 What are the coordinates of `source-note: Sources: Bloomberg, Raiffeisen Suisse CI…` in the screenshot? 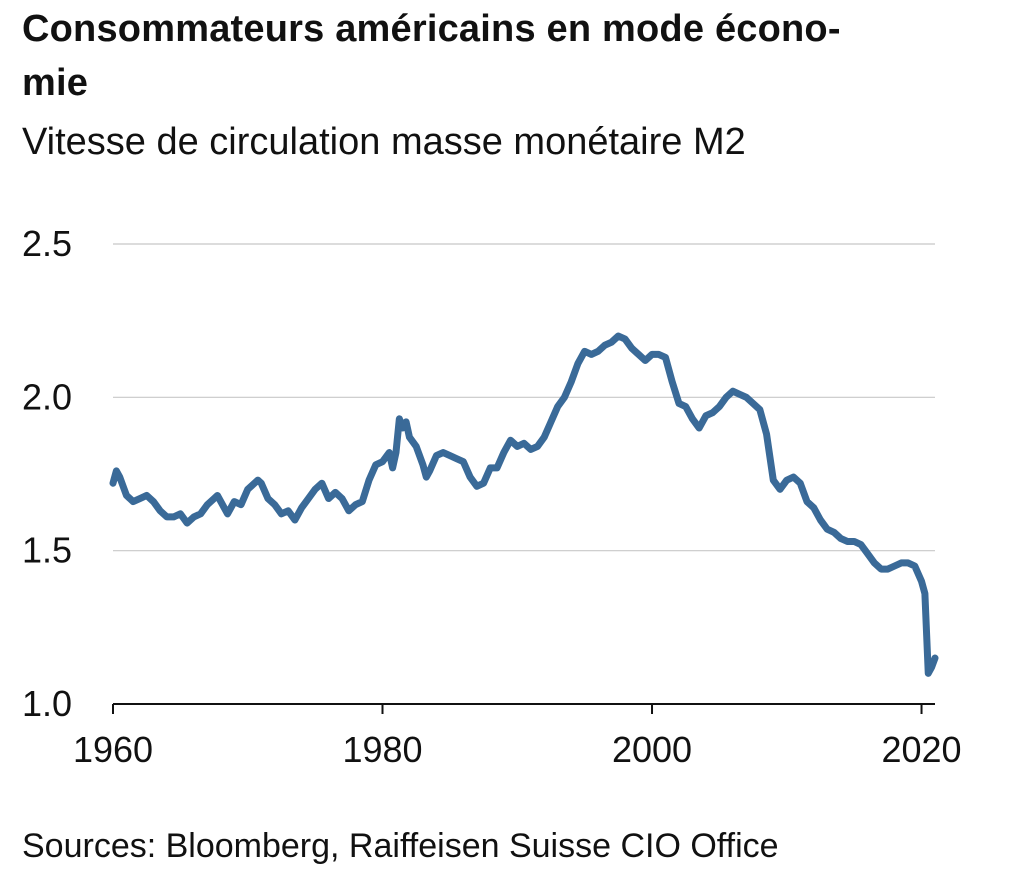 It's located at (400, 846).